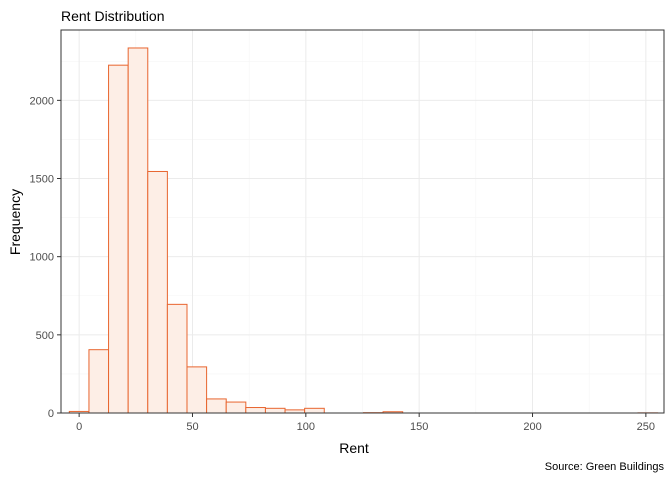 The image size is (672, 480). I want to click on chart-title: Rent Distribution, so click(113, 16).